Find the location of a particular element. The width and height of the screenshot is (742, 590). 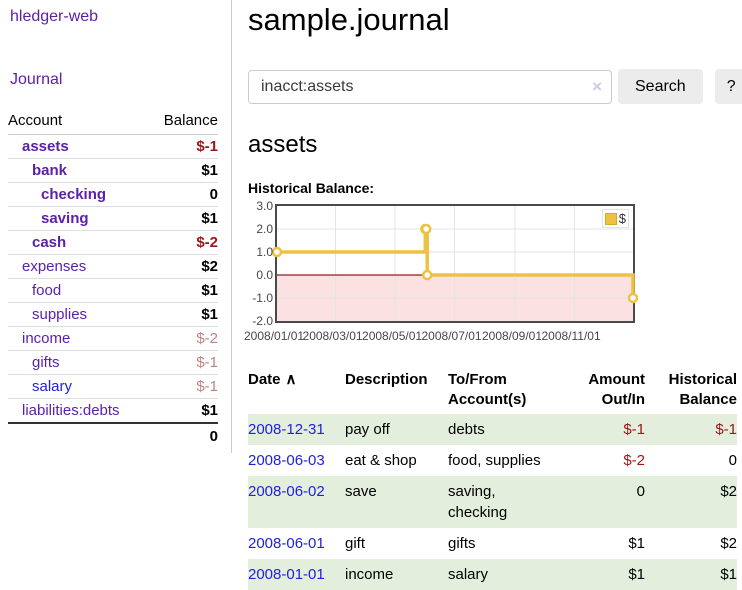

transaction-amount: $-1 is located at coordinates (634, 429).